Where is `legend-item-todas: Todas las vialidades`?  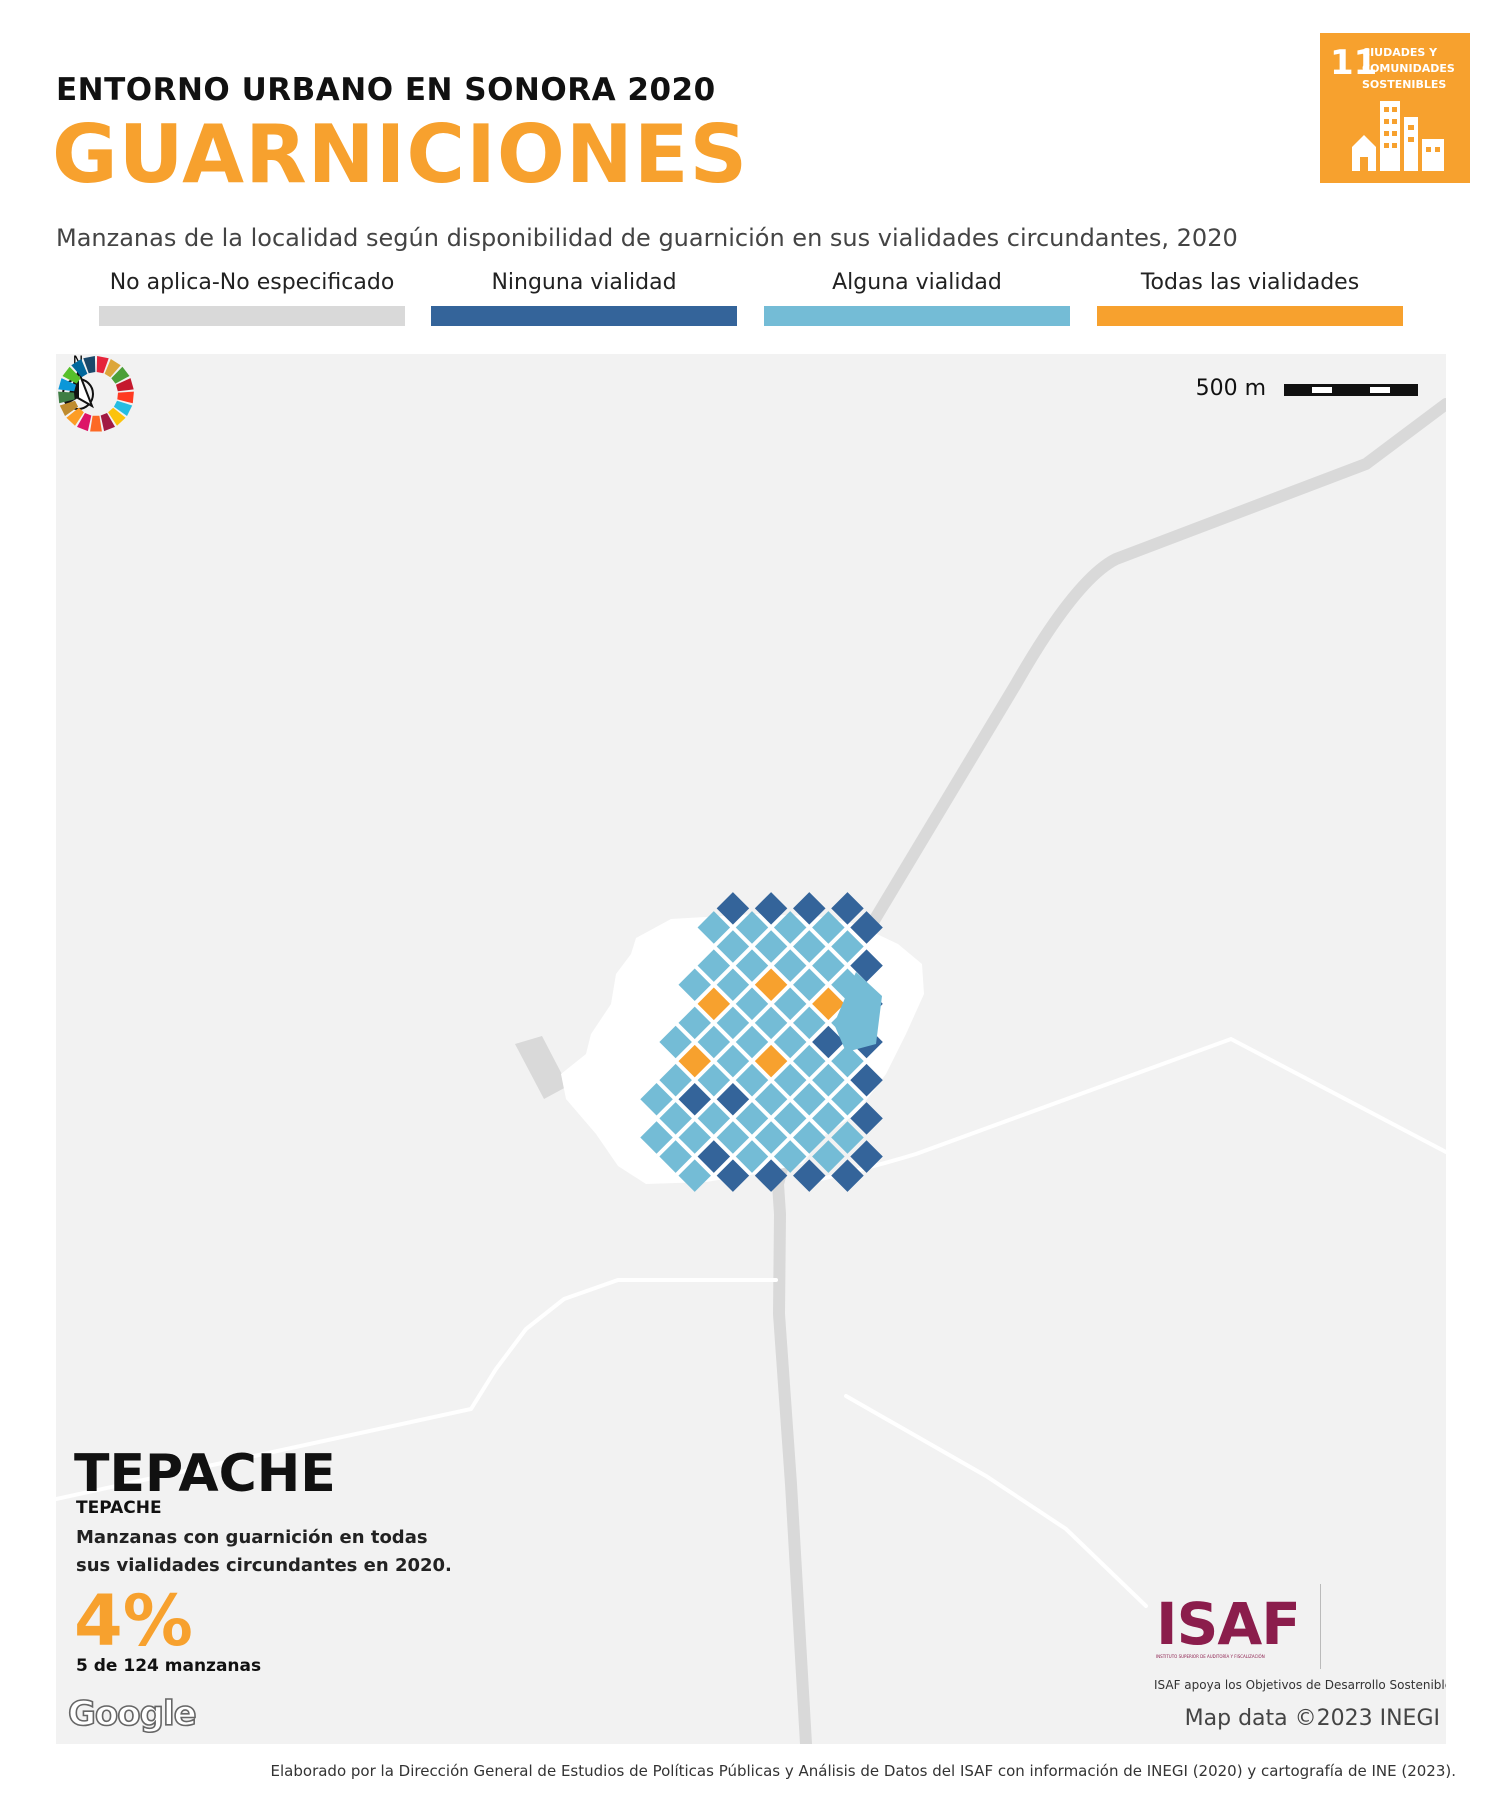 legend-item-todas: Todas las vialidades is located at coordinates (1250, 297).